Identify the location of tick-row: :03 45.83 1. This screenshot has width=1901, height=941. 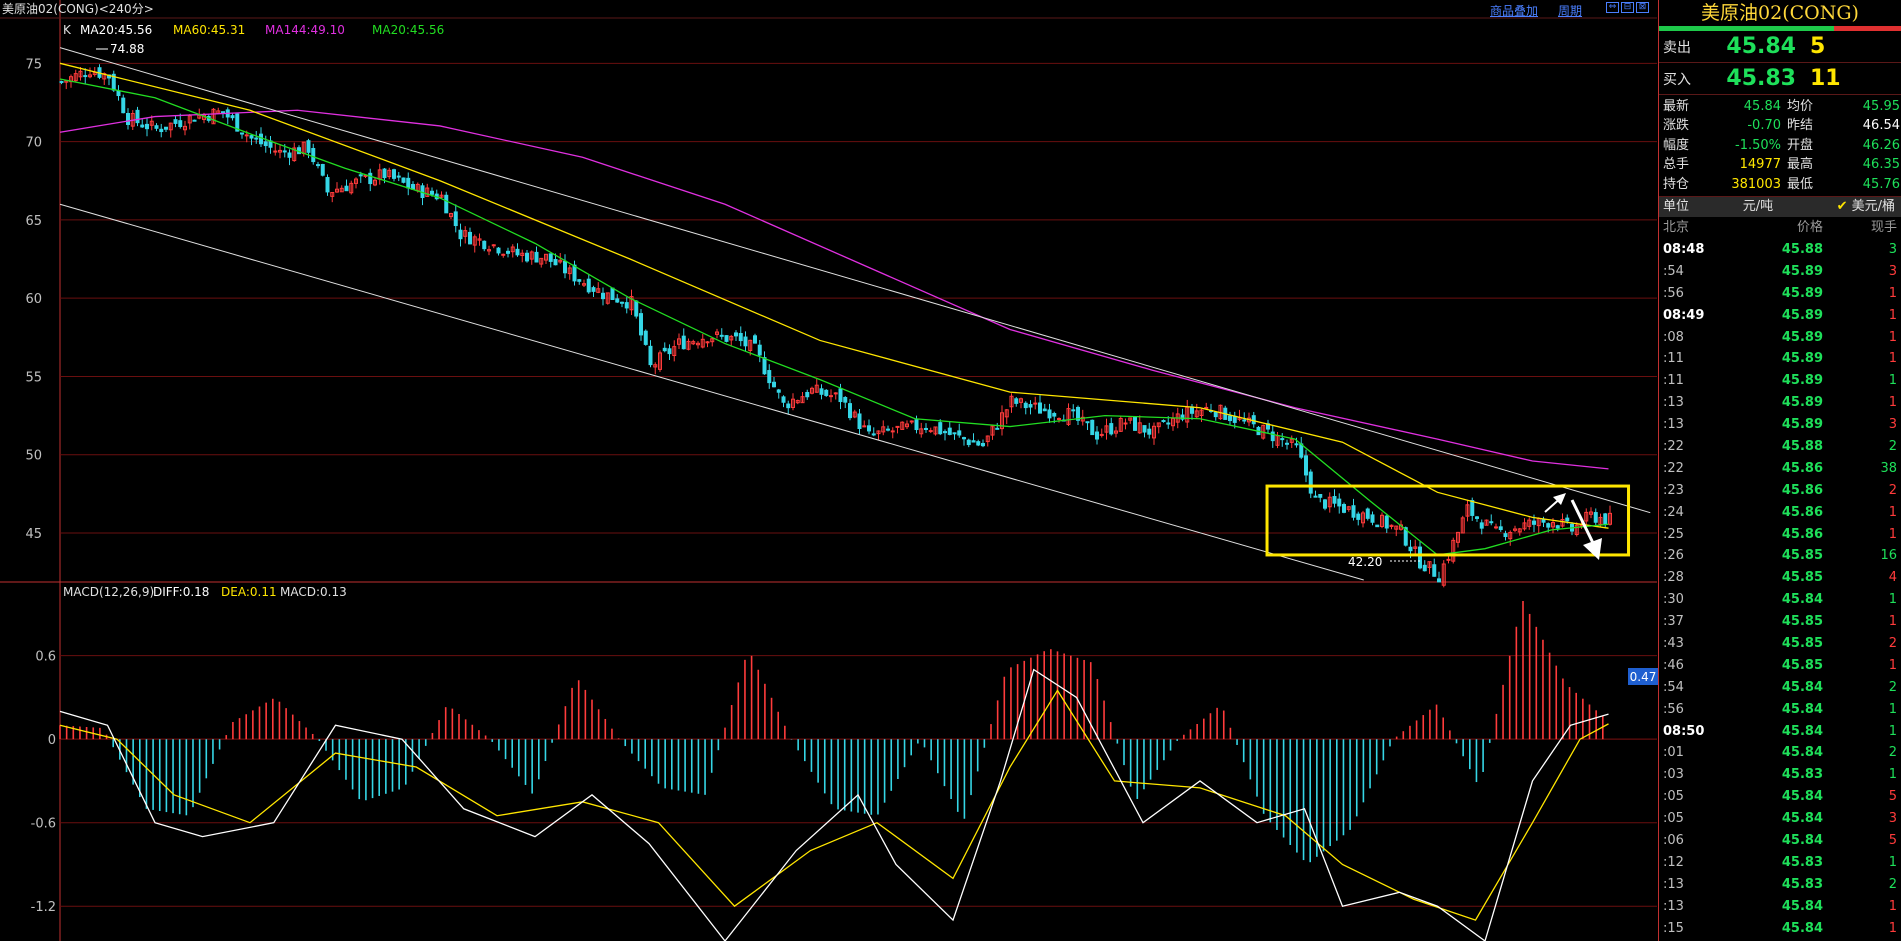
(1780, 775).